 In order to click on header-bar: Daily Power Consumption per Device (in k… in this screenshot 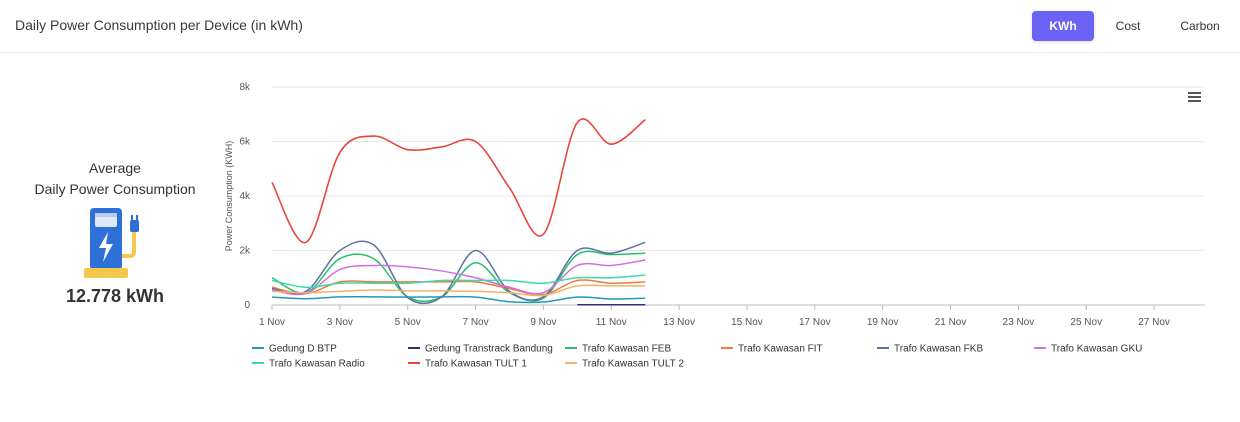, I will do `click(620, 26)`.